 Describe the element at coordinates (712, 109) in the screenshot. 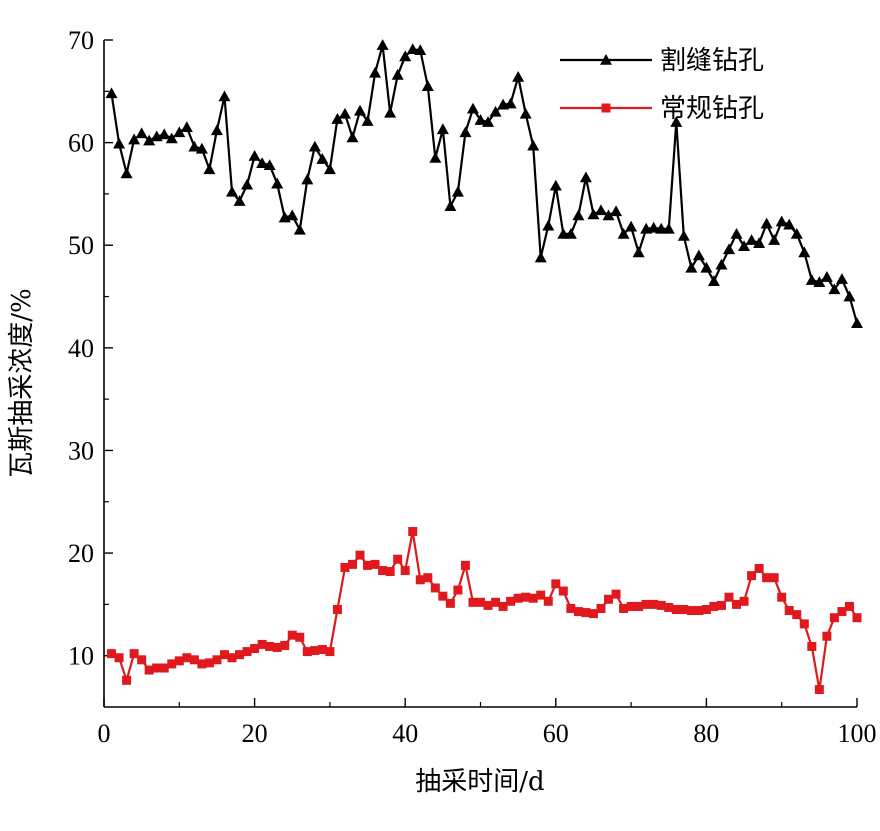

I see `legend-label: 常规钻孔` at that location.